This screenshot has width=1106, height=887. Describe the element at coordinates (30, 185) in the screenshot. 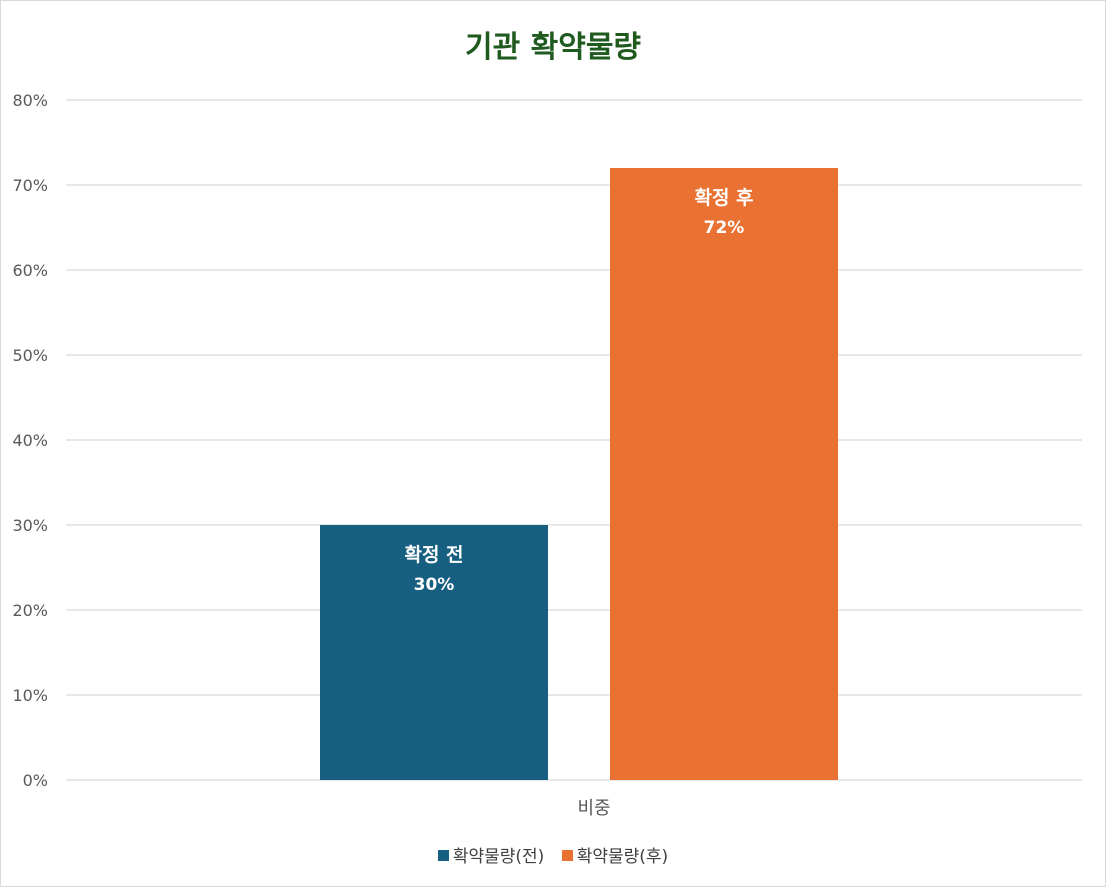

I see `y-tick-label: 70%` at that location.